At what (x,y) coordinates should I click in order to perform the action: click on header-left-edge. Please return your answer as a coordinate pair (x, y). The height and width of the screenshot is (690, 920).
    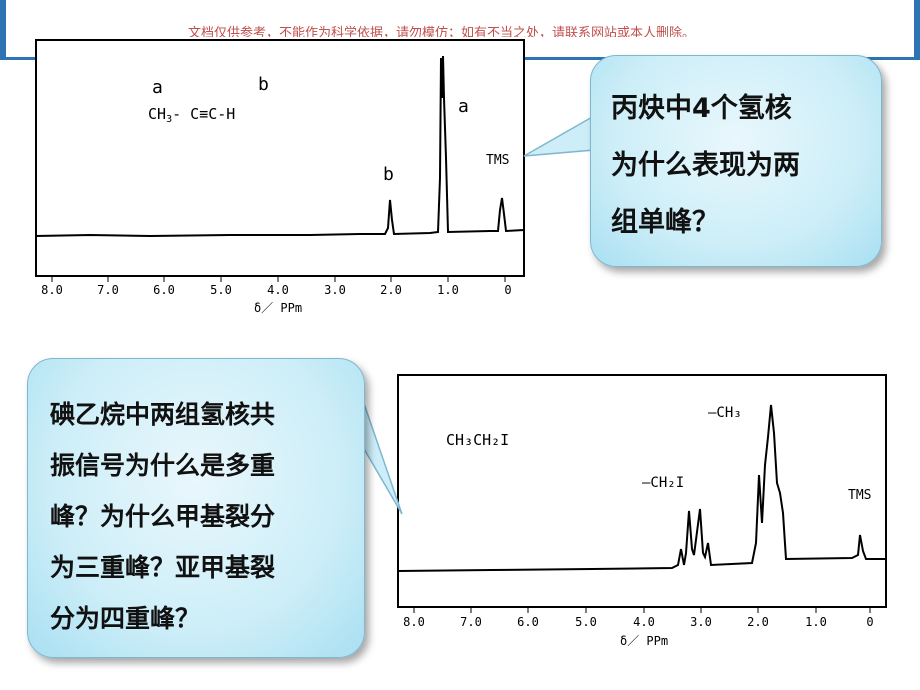
    Looking at the image, I should click on (3, 30).